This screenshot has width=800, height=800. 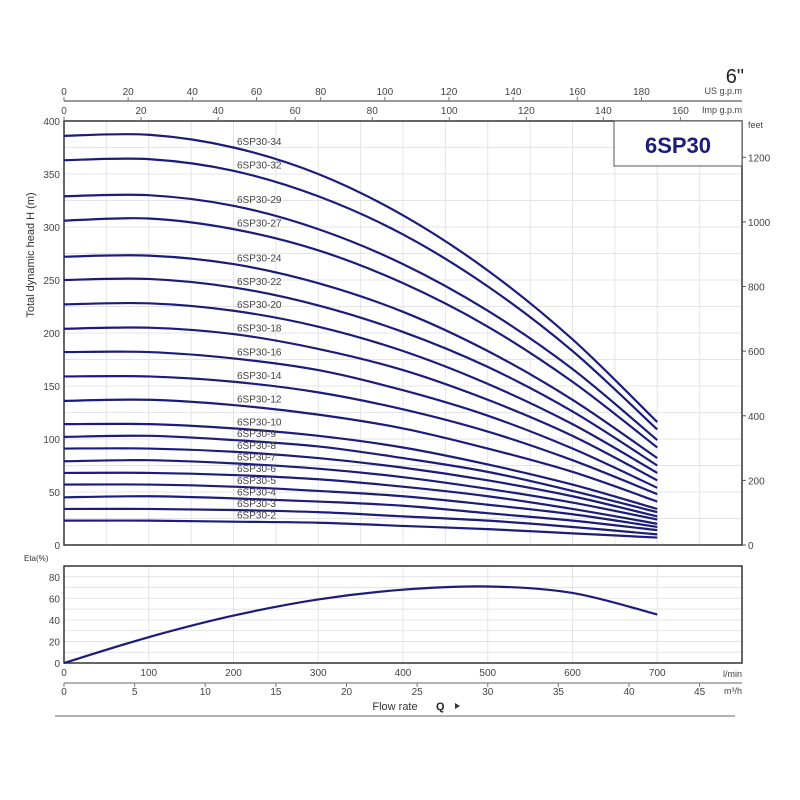 What do you see at coordinates (256, 516) in the screenshot?
I see `curve-label: 6SP30-2` at bounding box center [256, 516].